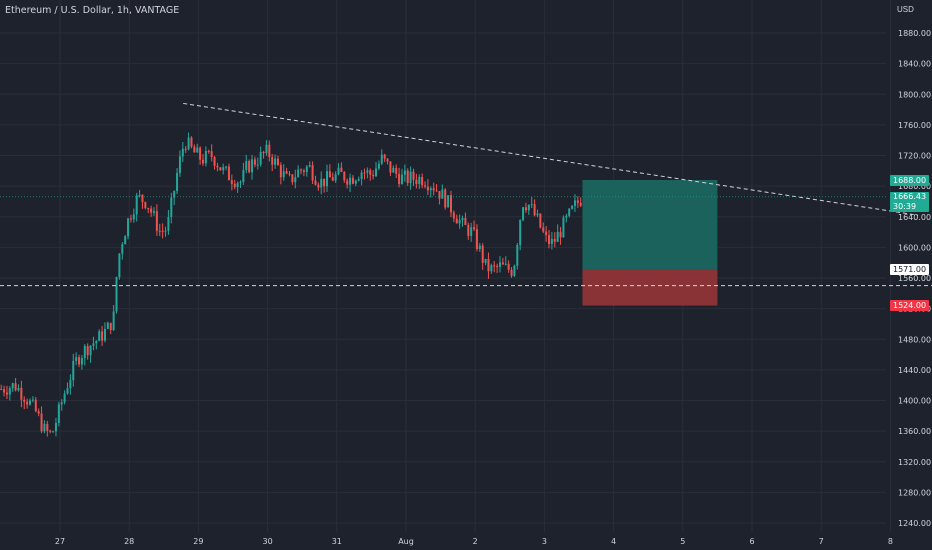  I want to click on stop-price-tag: 1524.00, so click(910, 306).